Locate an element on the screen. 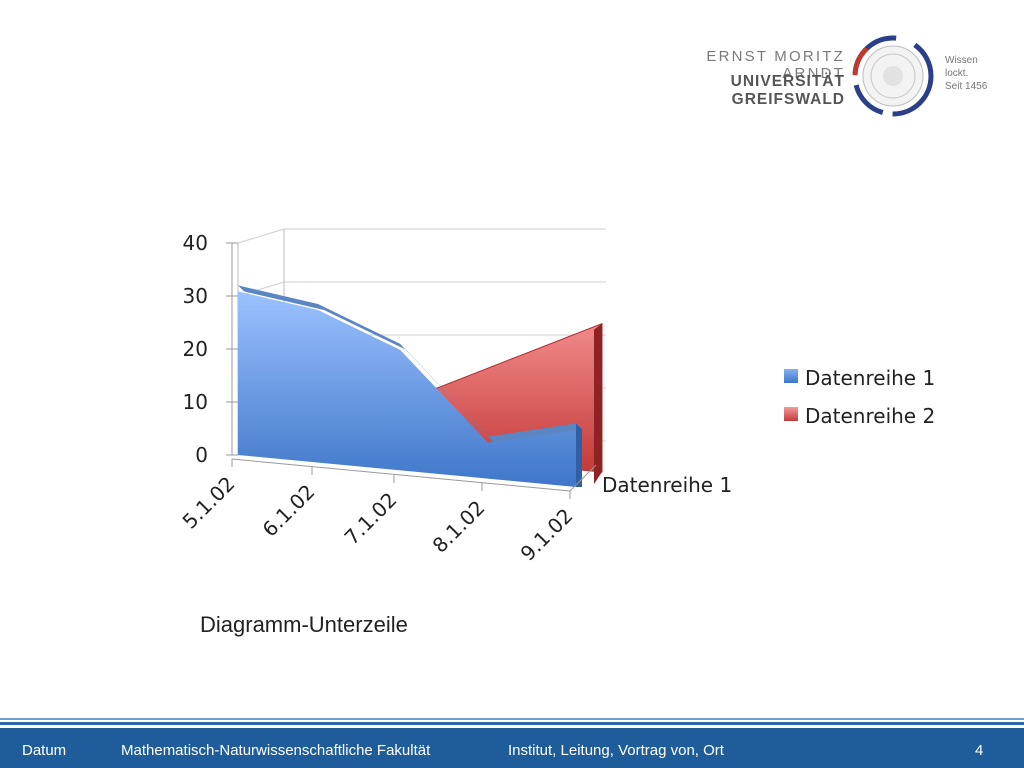  x-tick-label: 6.1.02 is located at coordinates (289, 511).